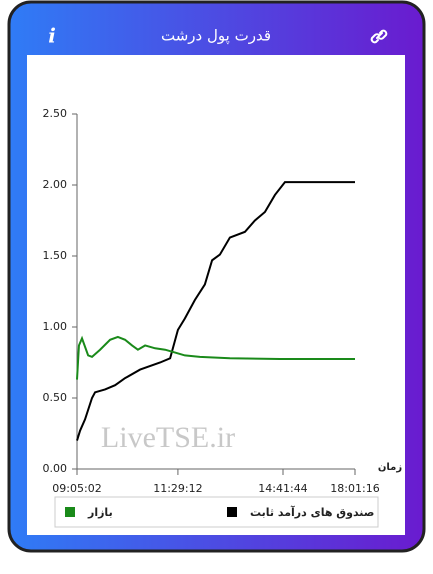 This screenshot has width=433, height=574. Describe the element at coordinates (168, 437) in the screenshot. I see `watermark: LiveTSE.ir` at that location.